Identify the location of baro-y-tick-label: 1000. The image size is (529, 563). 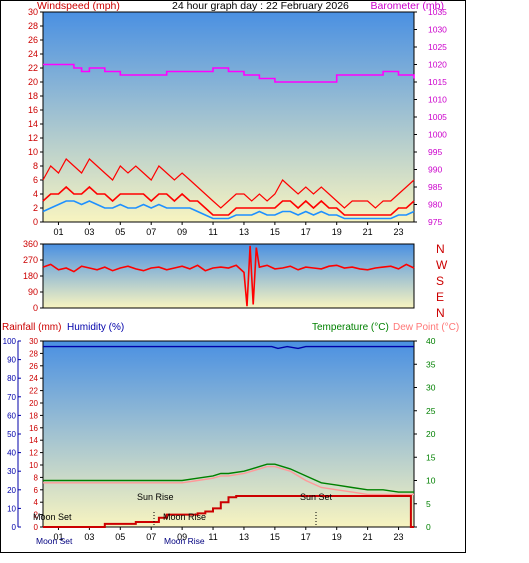
(437, 135).